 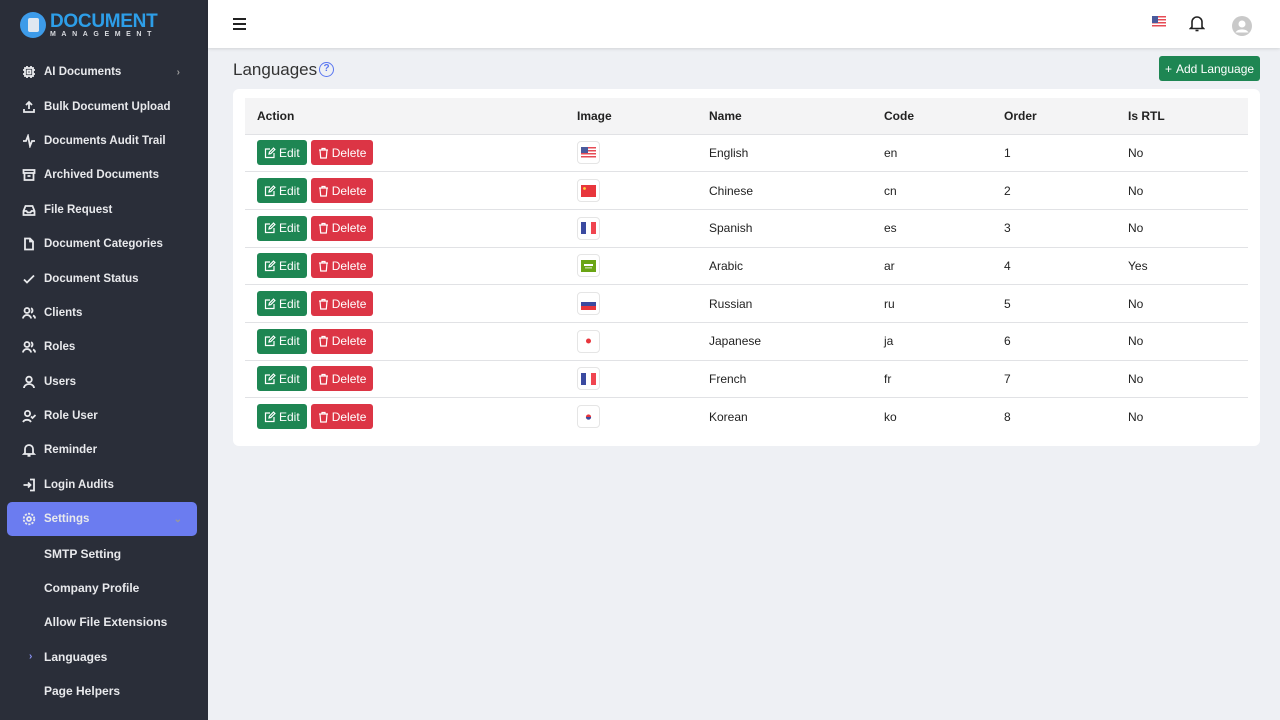 What do you see at coordinates (1242, 26) in the screenshot?
I see `avatar` at bounding box center [1242, 26].